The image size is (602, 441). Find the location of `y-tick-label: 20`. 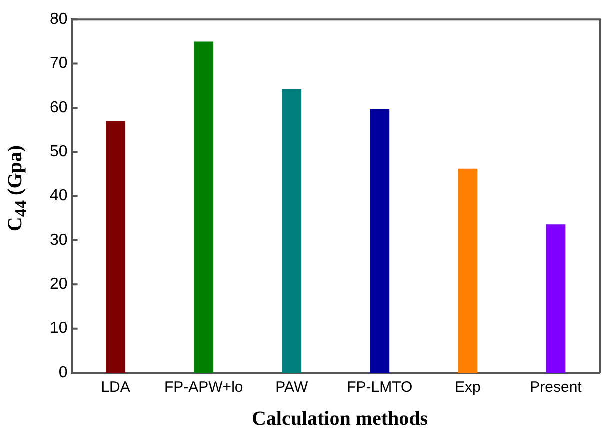

y-tick-label: 20 is located at coordinates (59, 285).